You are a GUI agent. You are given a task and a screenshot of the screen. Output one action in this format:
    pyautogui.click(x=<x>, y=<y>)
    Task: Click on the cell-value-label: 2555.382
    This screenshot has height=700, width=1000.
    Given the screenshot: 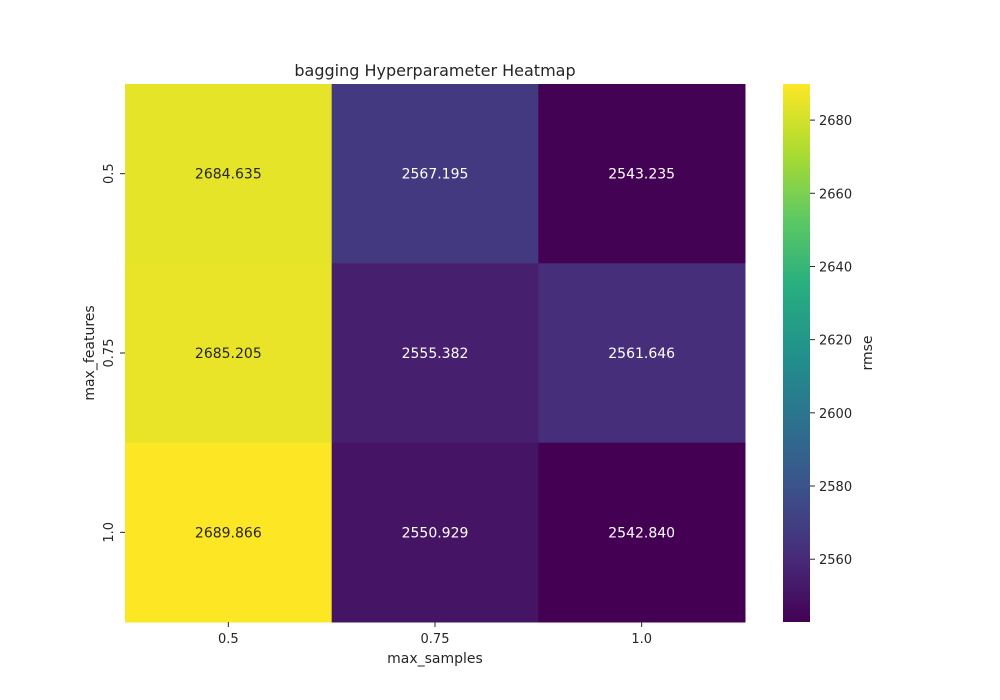 What is the action you would take?
    pyautogui.click(x=435, y=354)
    